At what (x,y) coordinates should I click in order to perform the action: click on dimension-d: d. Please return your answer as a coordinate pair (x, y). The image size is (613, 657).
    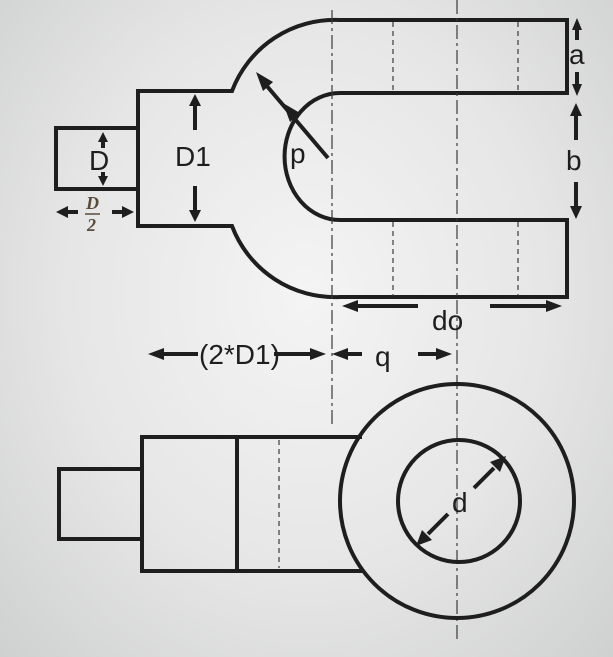
    Looking at the image, I should click on (461, 501).